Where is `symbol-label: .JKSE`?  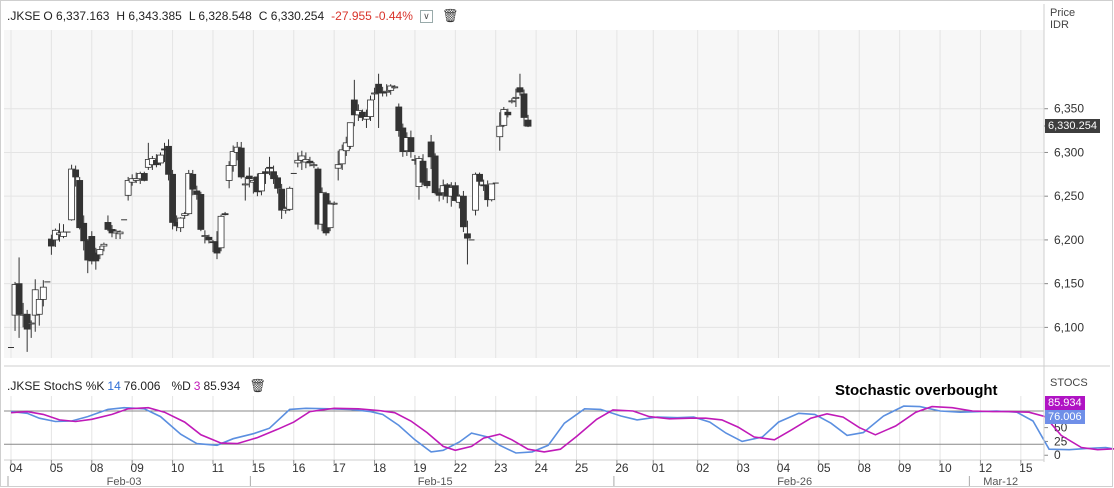
symbol-label: .JKSE is located at coordinates (24, 16).